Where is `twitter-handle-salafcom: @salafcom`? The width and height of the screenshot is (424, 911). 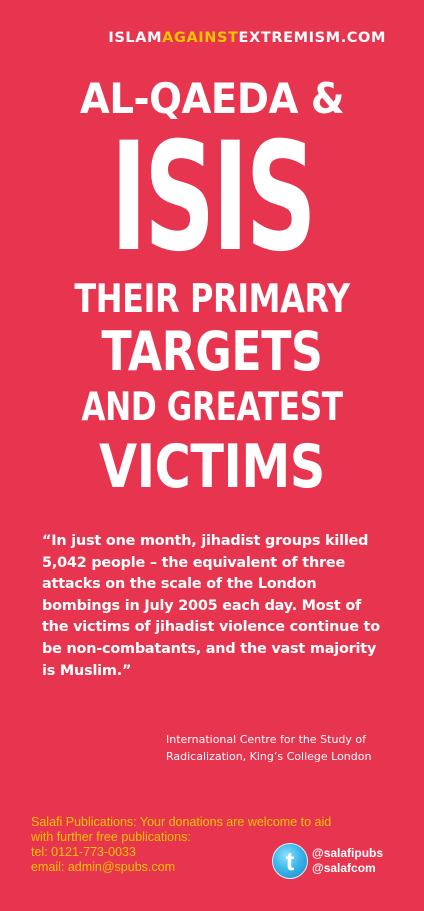
twitter-handle-salafcom: @salafcom is located at coordinates (344, 868).